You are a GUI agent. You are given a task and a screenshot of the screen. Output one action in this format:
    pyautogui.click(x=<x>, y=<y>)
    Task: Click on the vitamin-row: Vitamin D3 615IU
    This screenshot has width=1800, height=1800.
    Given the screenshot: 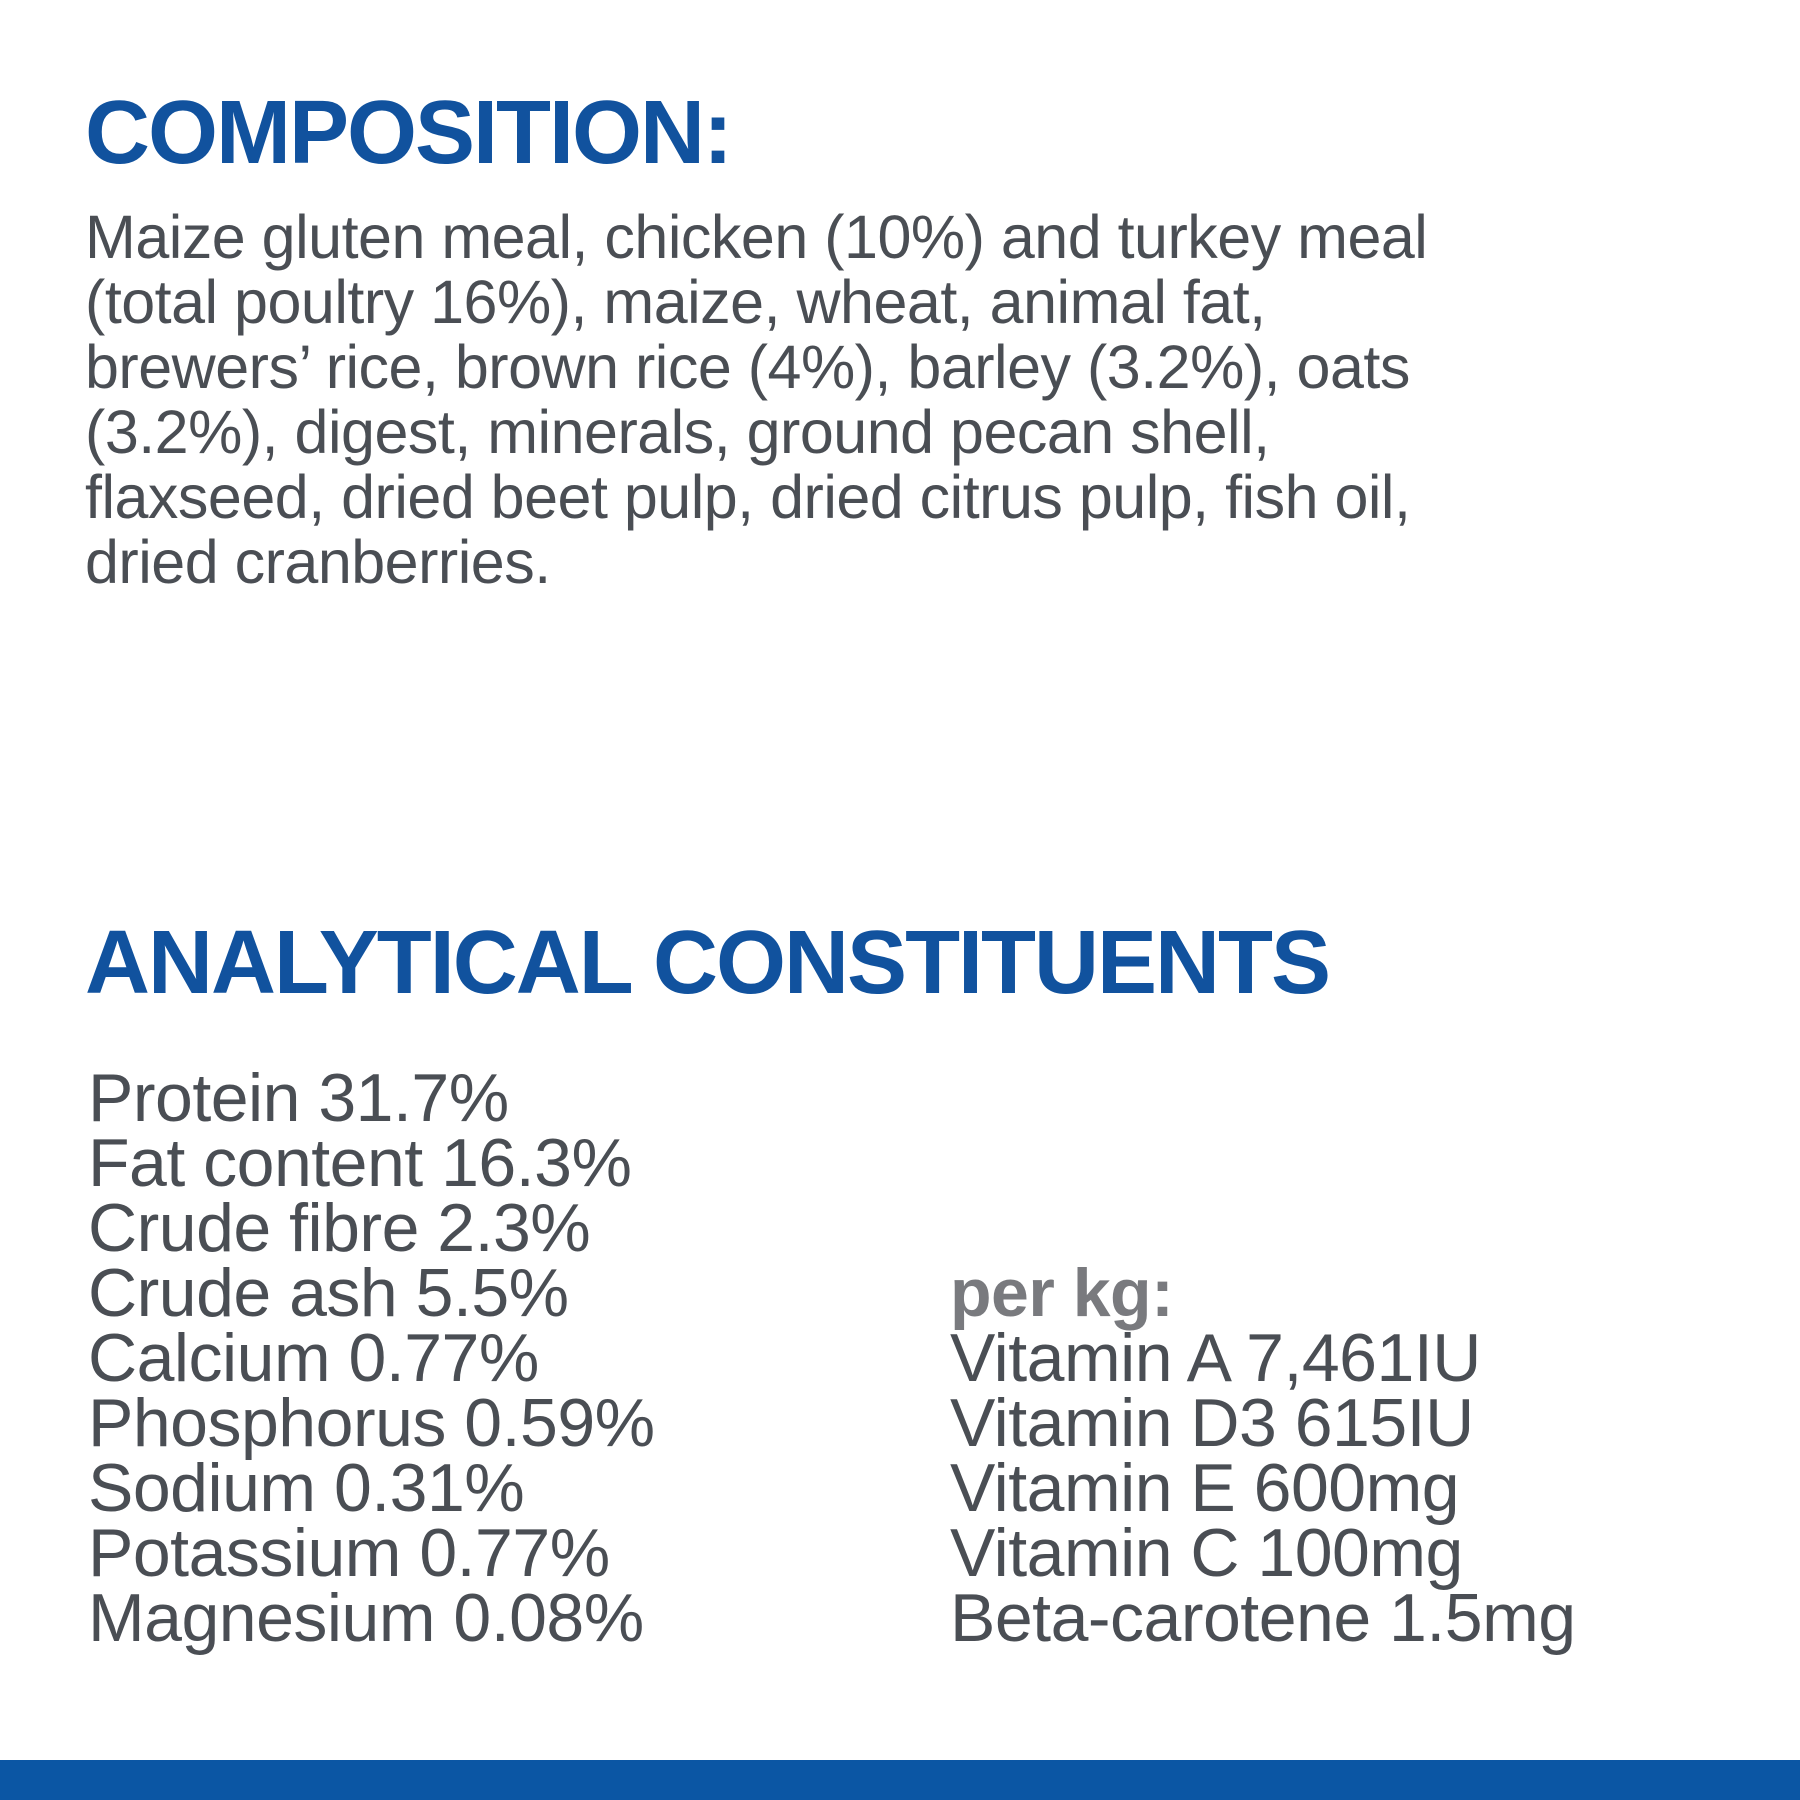 What is the action you would take?
    pyautogui.click(x=1212, y=1423)
    